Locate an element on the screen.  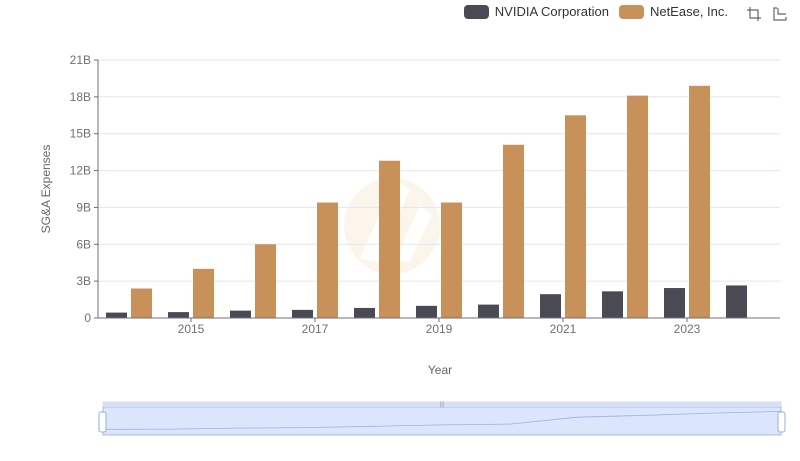
legend-swatch-netease is located at coordinates (631, 11).